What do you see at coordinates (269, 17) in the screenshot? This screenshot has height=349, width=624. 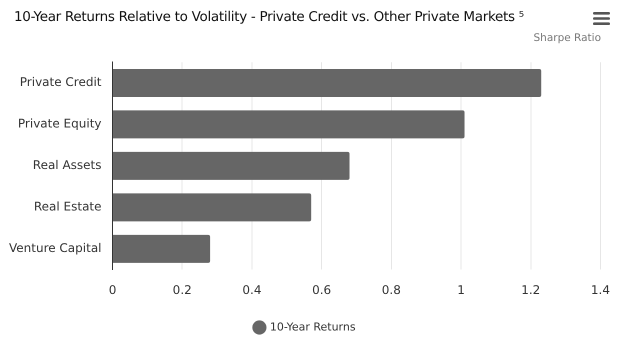 I see `chart-title: 10-Year Returns Relative to Volatility - Private Credit vs. Other Private Markets ⁵` at bounding box center [269, 17].